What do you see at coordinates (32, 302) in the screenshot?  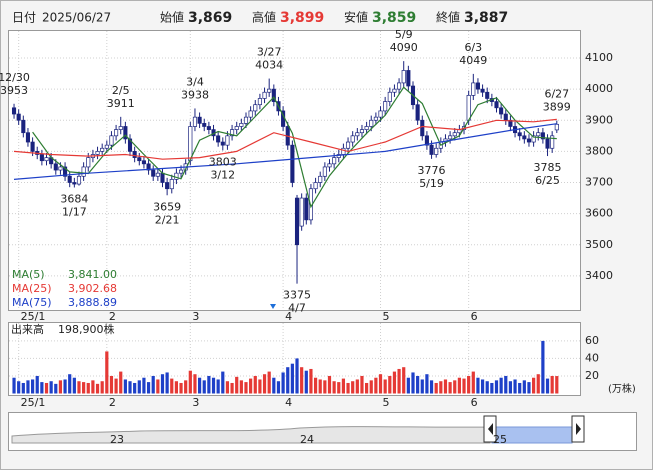 I see `legend-name: MA(75)` at bounding box center [32, 302].